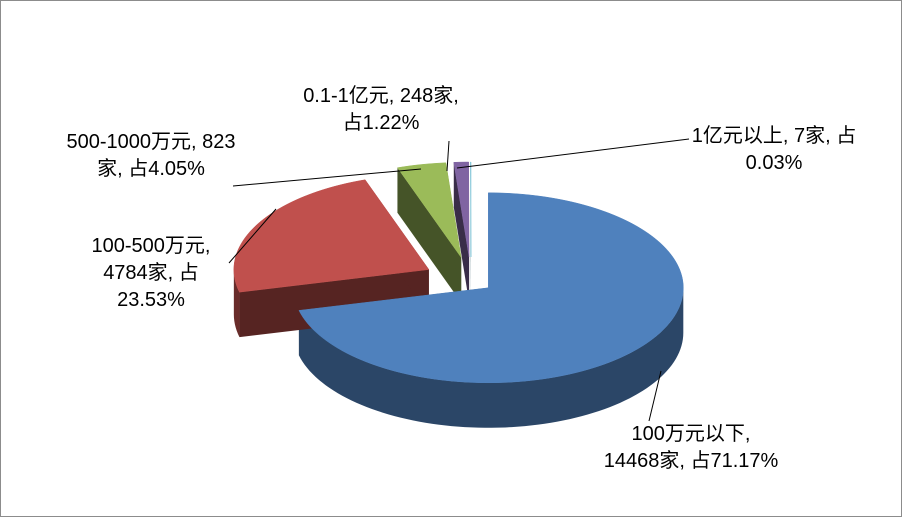 This screenshot has width=902, height=517. Describe the element at coordinates (381, 109) in the screenshot. I see `data-label: 0.1-1亿元, 248家, 占1.22%` at that location.